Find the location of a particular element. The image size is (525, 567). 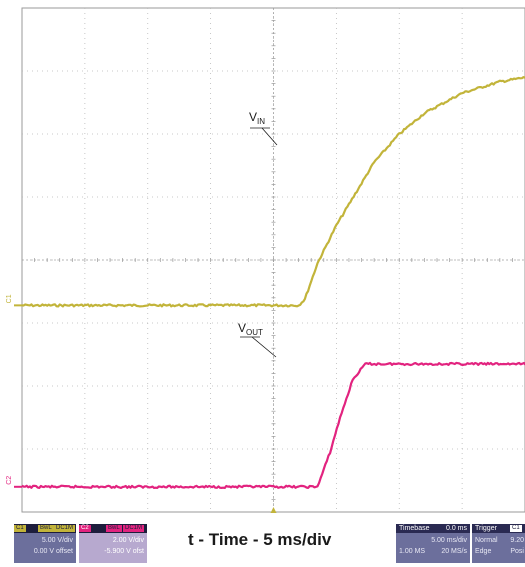

channel-marker-c2: C2 is located at coordinates (9, 480).